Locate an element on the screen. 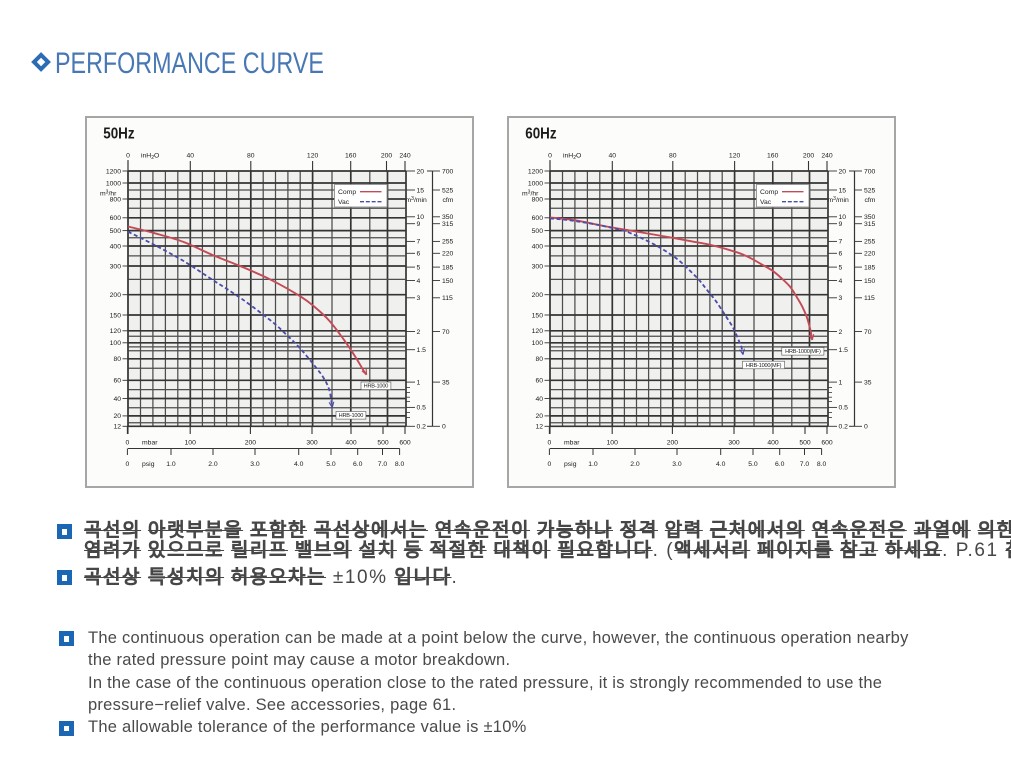 This screenshot has height=766, width=1011. svg-text: 4.0 is located at coordinates (299, 464).